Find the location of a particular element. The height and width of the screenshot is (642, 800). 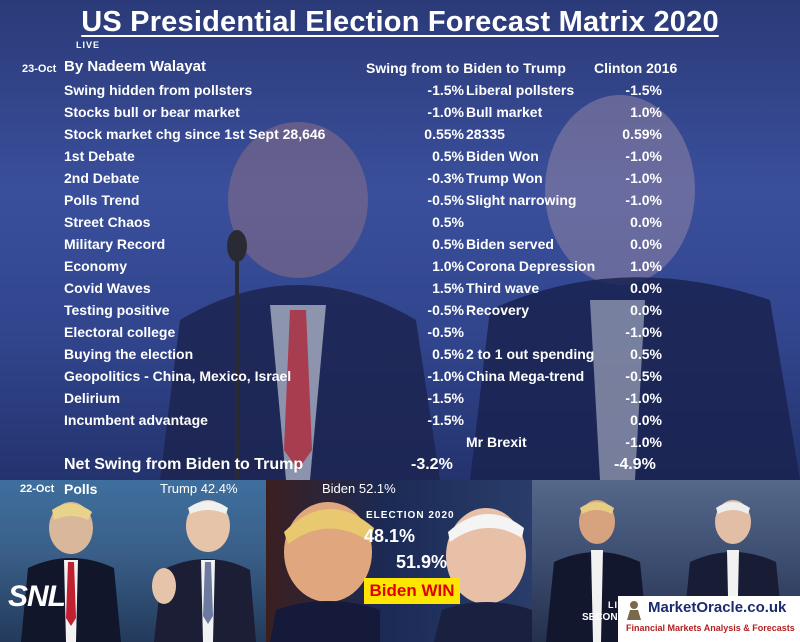

forecast-date: 23-Oct is located at coordinates (39, 69).